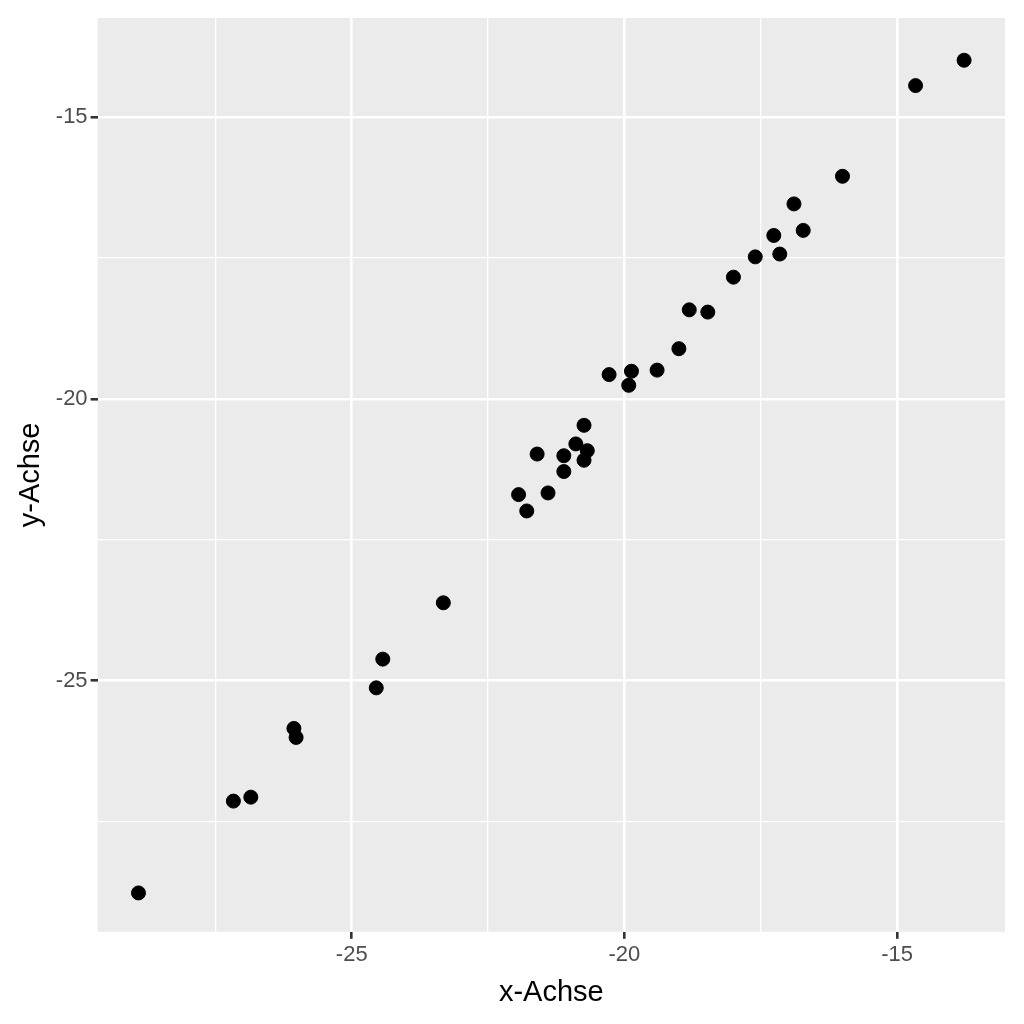 Image resolution: width=1024 pixels, height=1024 pixels. What do you see at coordinates (351, 954) in the screenshot?
I see `x-tick-label: -25` at bounding box center [351, 954].